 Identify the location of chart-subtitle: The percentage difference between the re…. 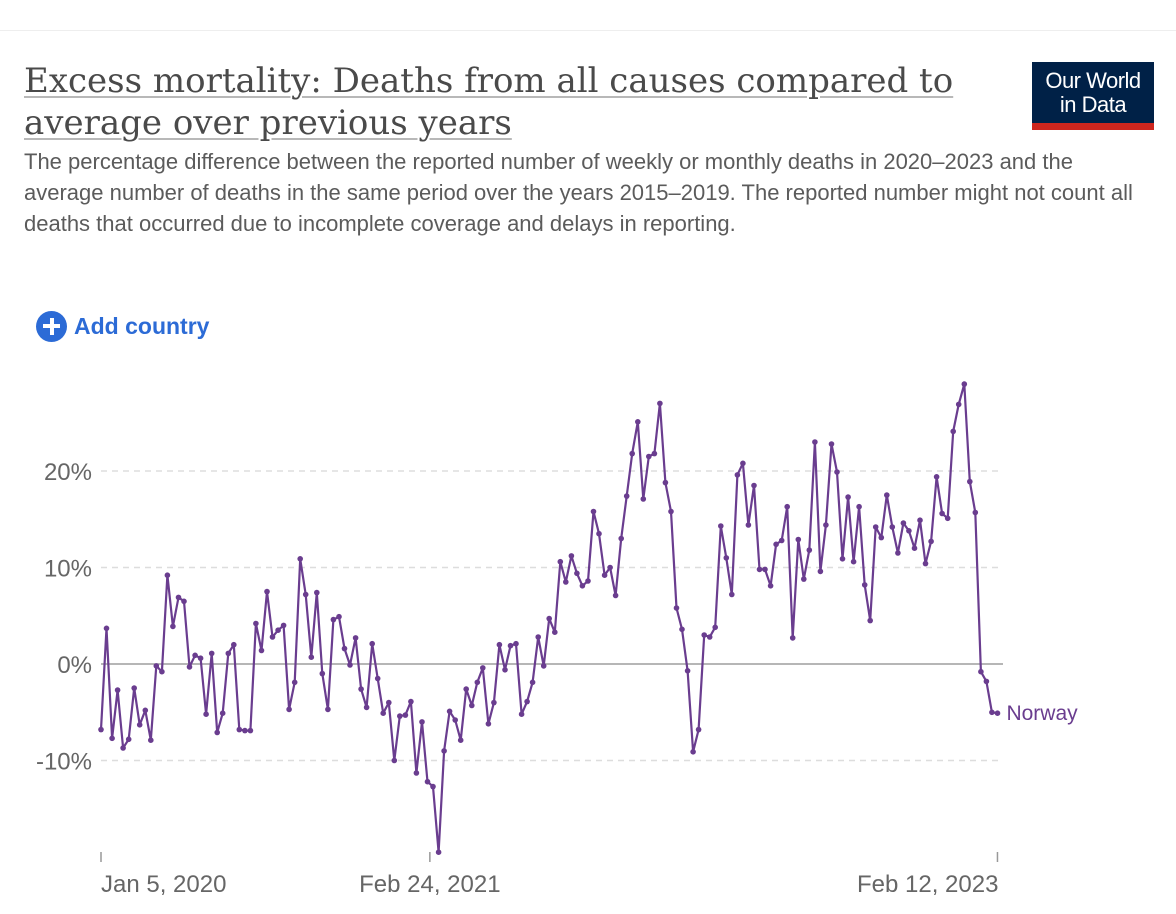
(578, 192).